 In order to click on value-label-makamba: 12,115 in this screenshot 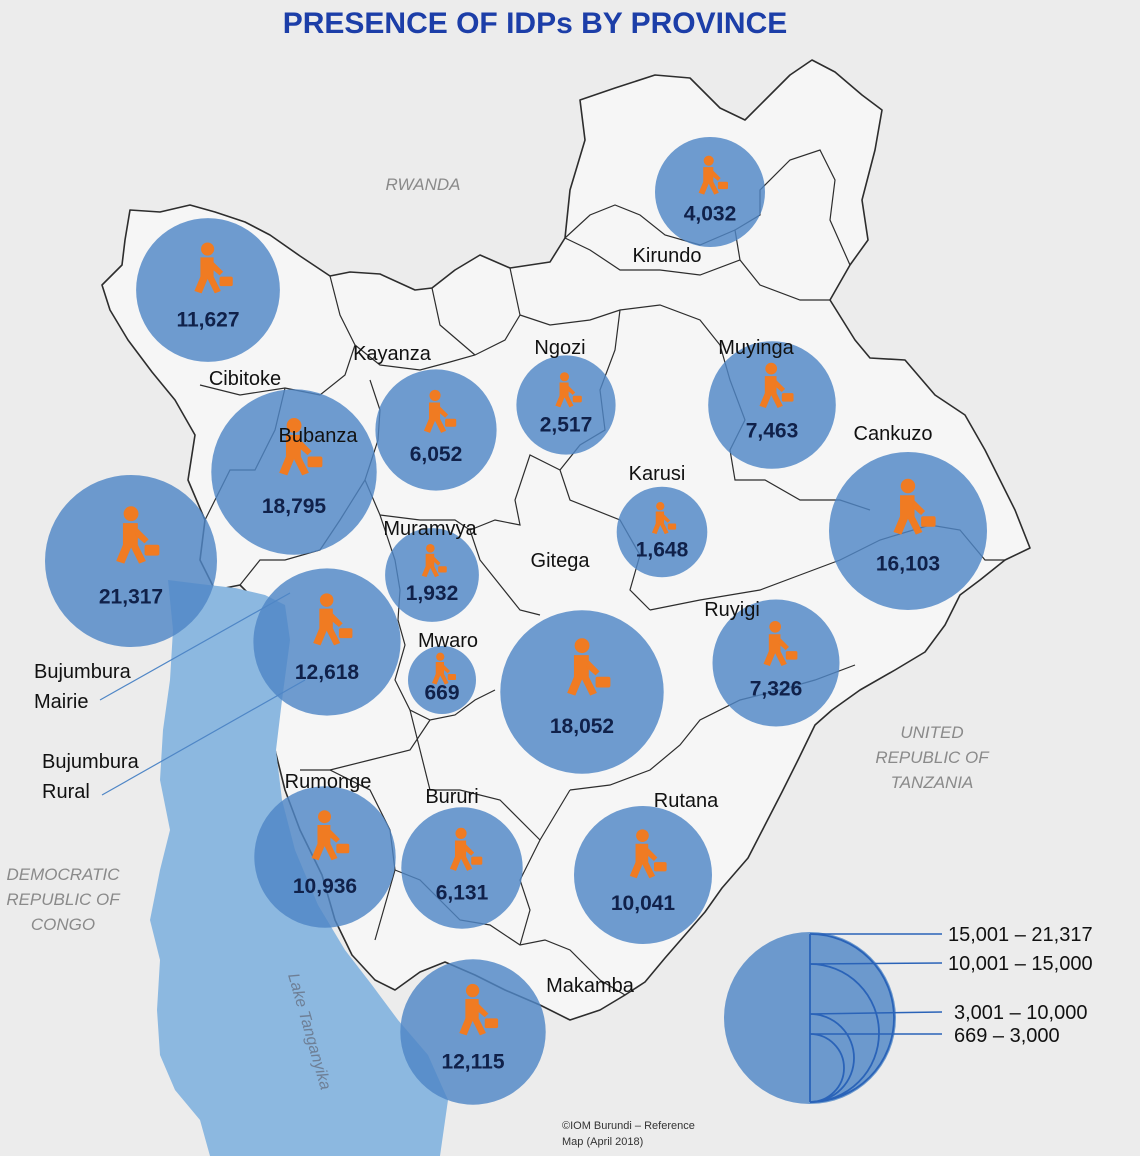, I will do `click(472, 1062)`.